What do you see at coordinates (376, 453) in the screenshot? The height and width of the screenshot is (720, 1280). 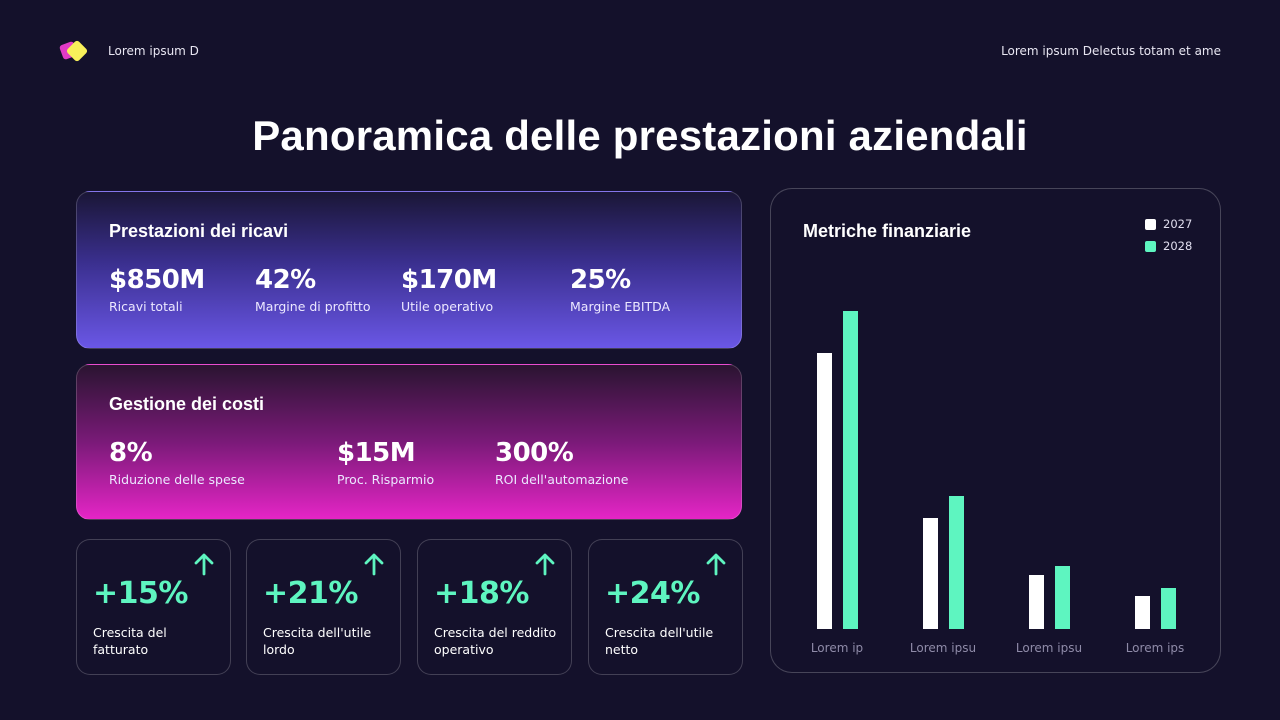 I see `metric-value: $15M` at bounding box center [376, 453].